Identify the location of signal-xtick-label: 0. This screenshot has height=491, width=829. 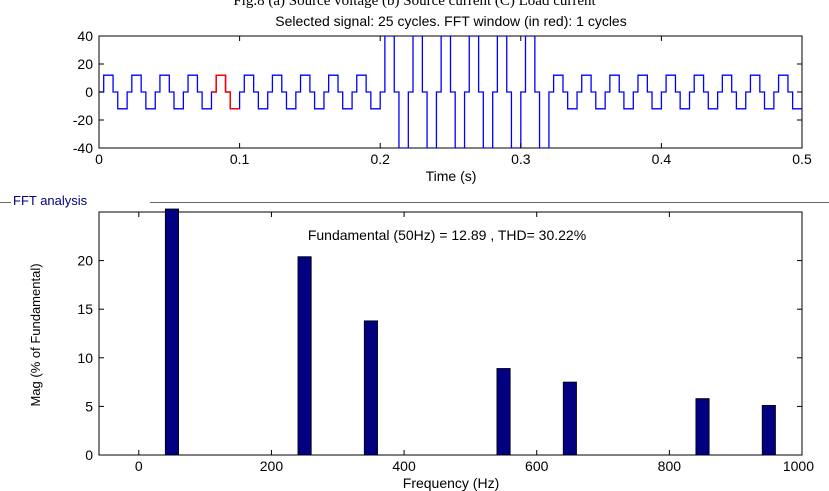
(99, 159).